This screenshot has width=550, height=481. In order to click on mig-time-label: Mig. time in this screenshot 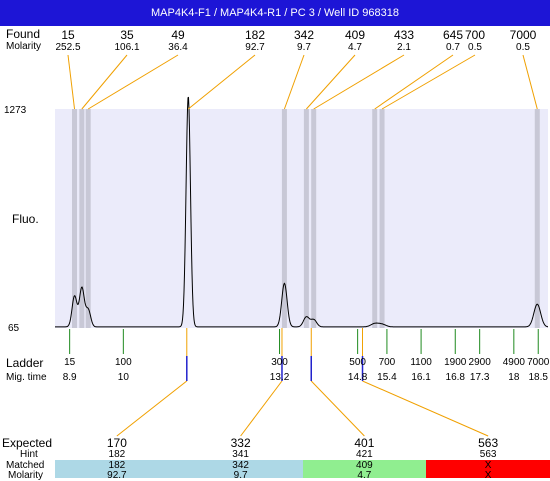, I will do `click(26, 377)`.